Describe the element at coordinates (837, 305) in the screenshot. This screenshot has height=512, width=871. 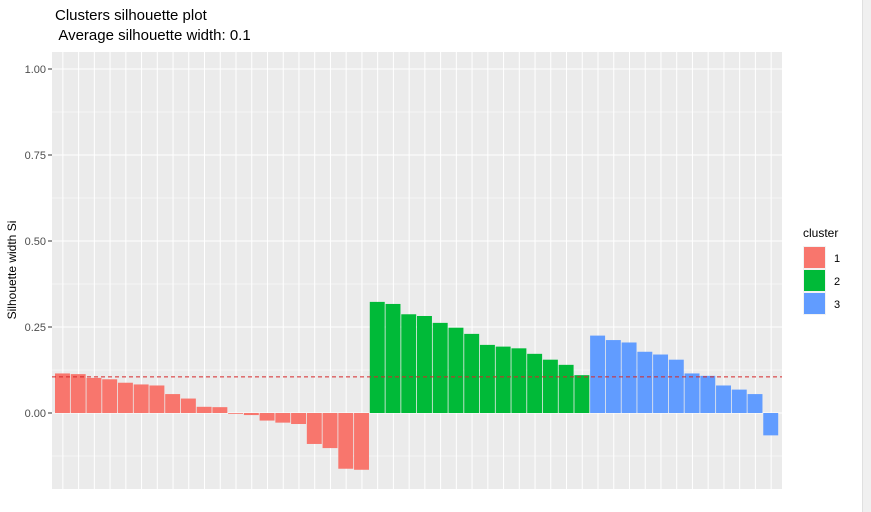
I see `legend-label-cluster-3: 3` at that location.